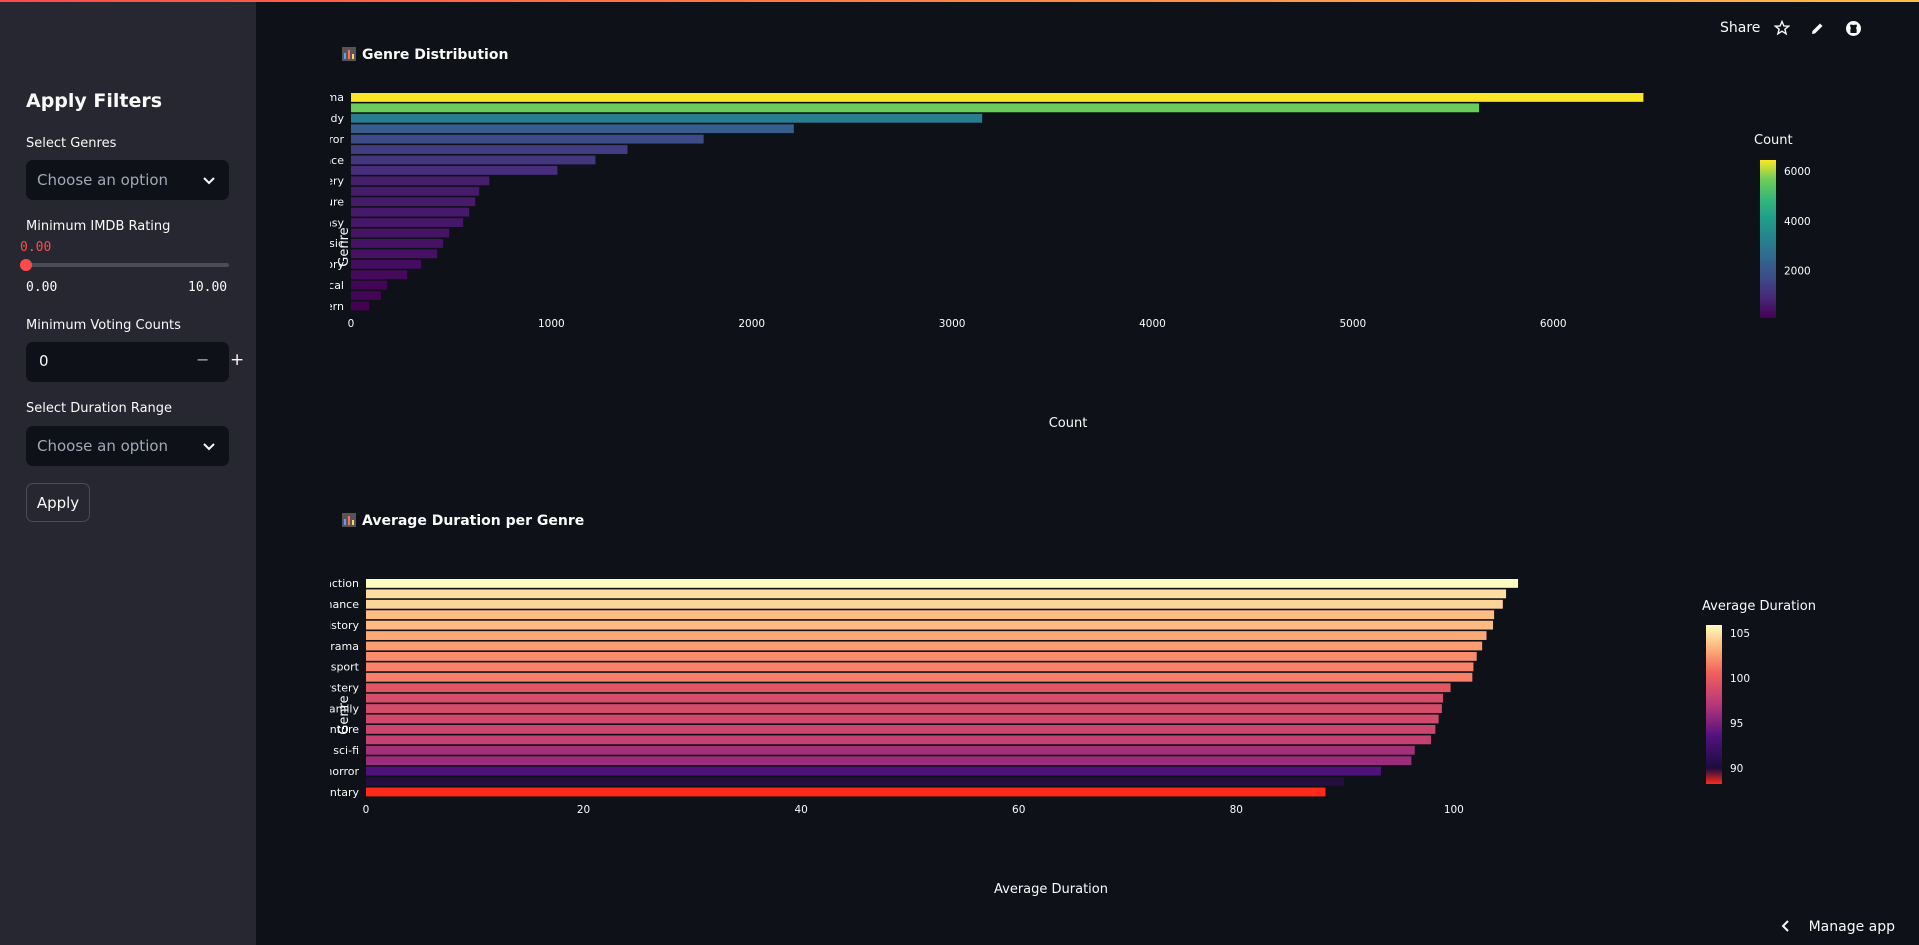 This screenshot has height=945, width=1919. I want to click on x-tick-label: 2000, so click(751, 324).